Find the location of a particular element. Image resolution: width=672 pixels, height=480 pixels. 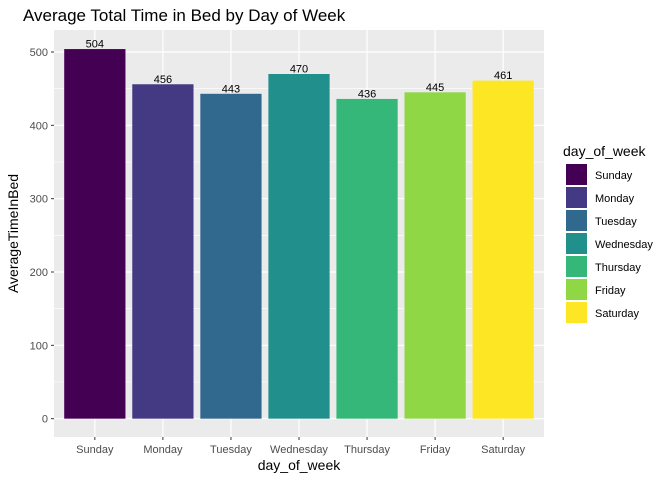

bar-sunday is located at coordinates (95, 234).